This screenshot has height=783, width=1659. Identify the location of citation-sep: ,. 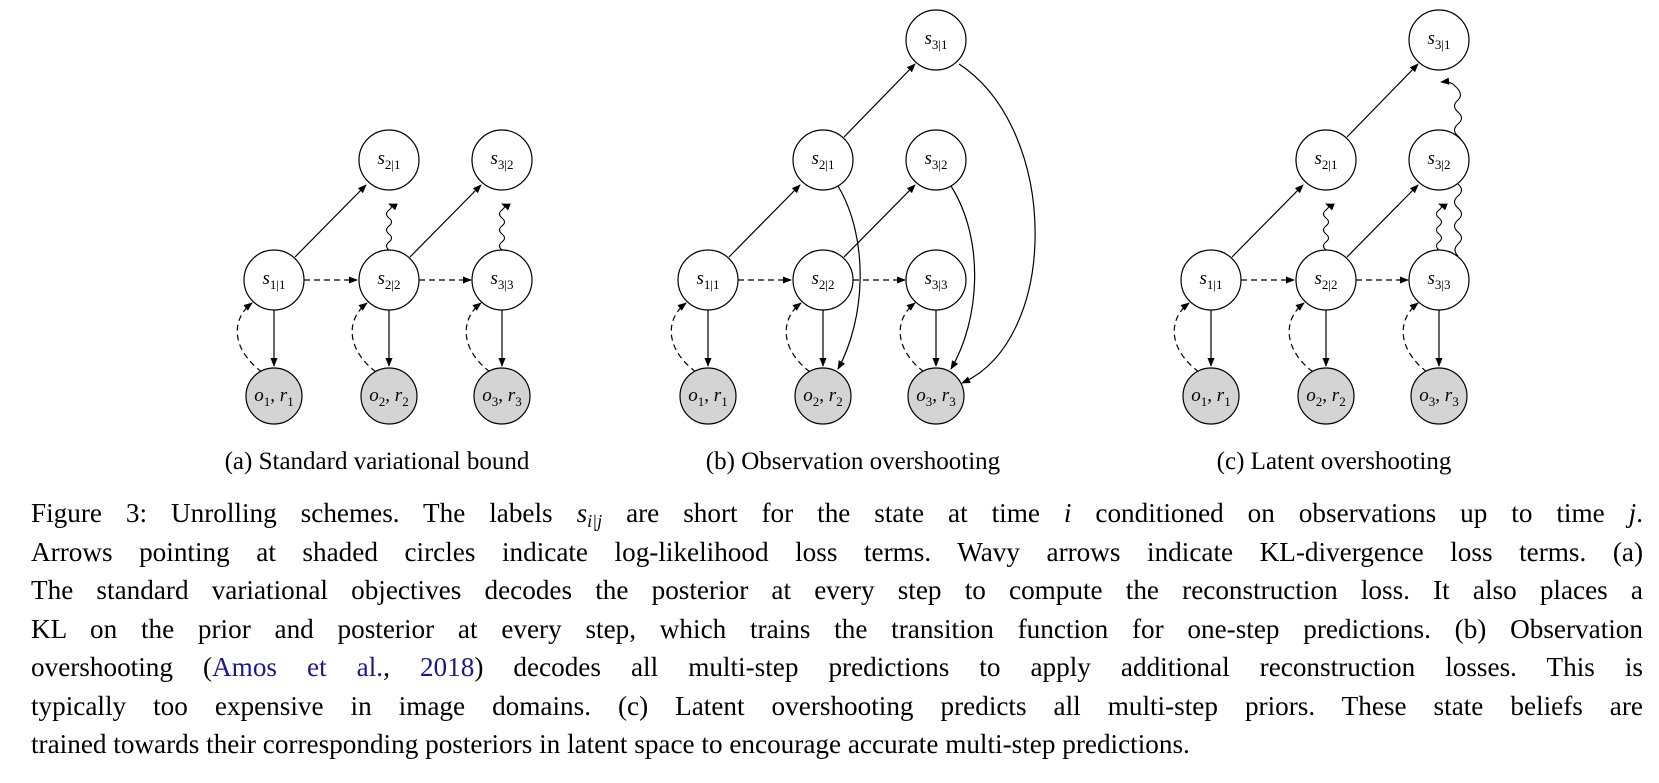
(401, 667).